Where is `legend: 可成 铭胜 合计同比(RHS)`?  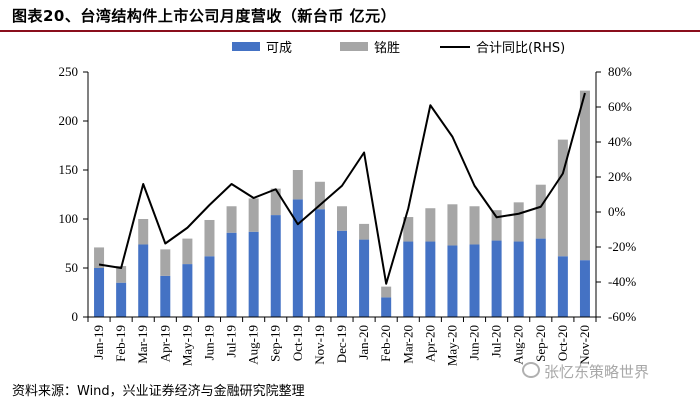 legend: 可成 铭胜 合计同比(RHS) is located at coordinates (398, 48).